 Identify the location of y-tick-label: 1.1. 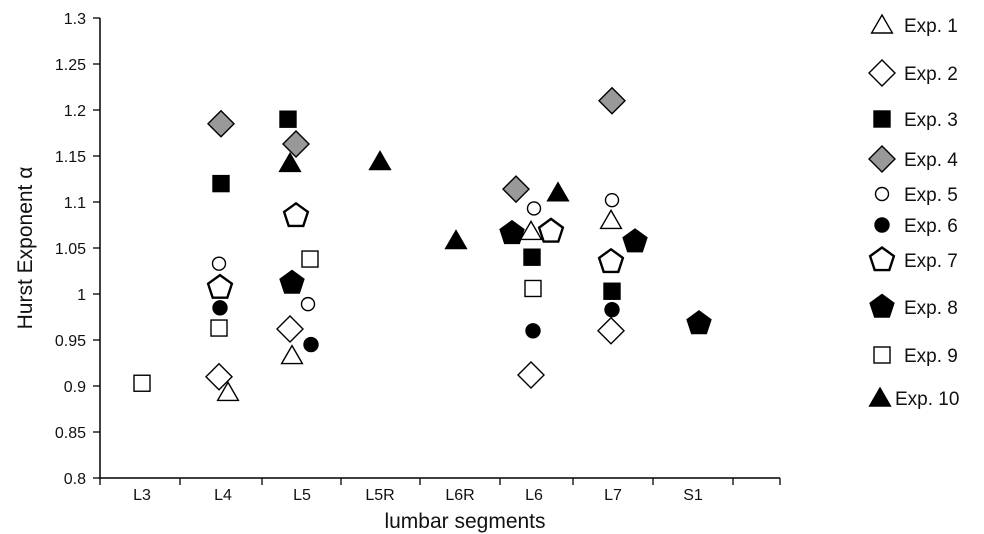
(75, 203).